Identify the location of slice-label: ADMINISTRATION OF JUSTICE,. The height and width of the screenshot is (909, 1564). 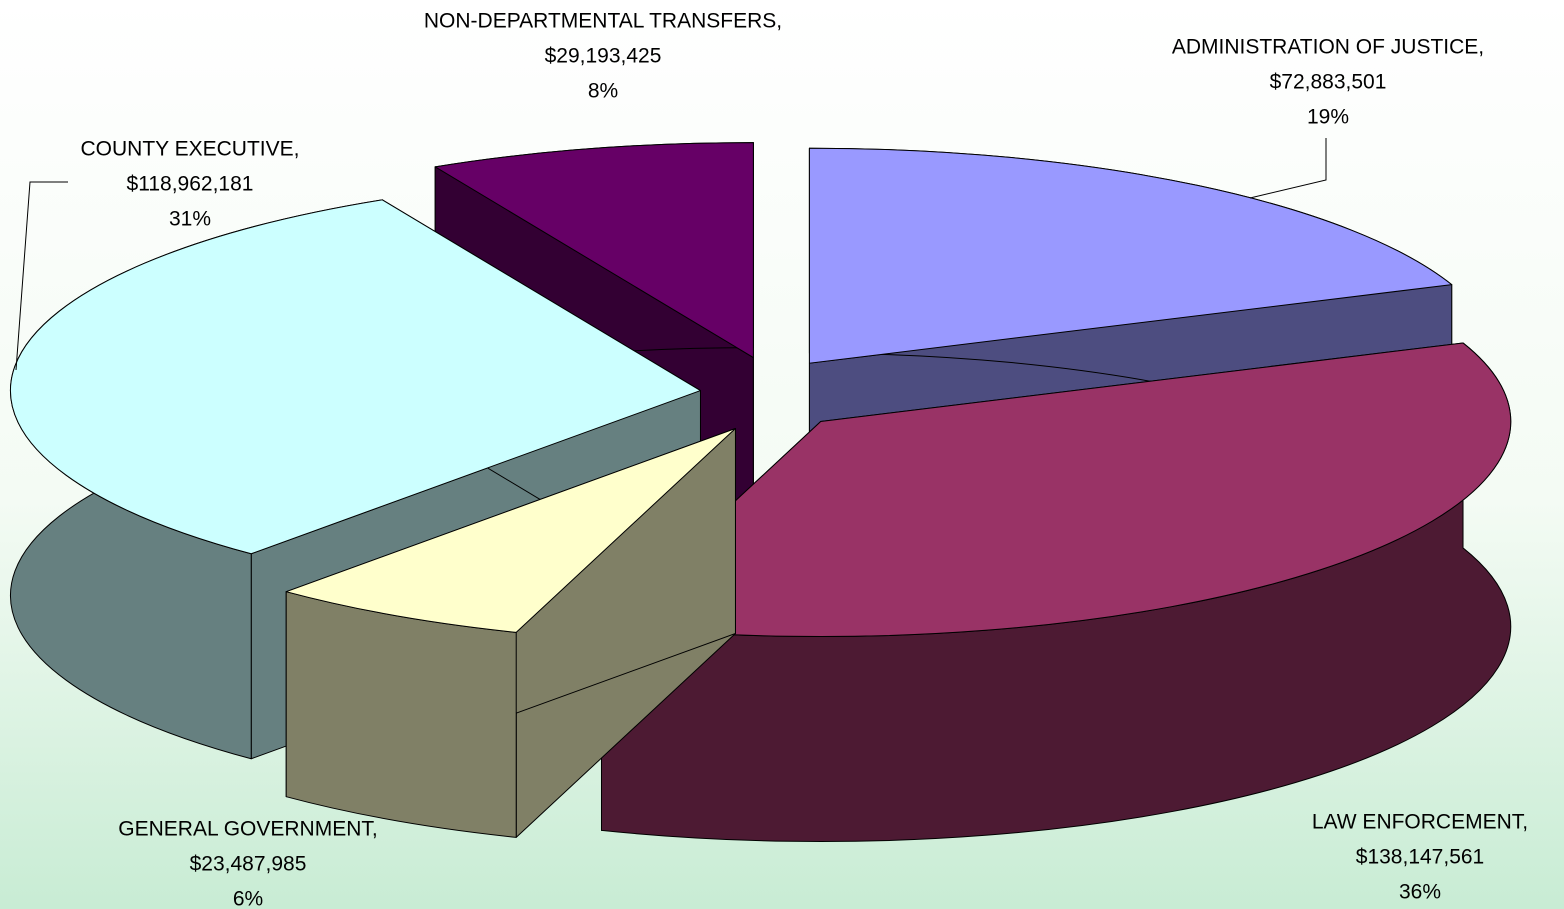
(1328, 47).